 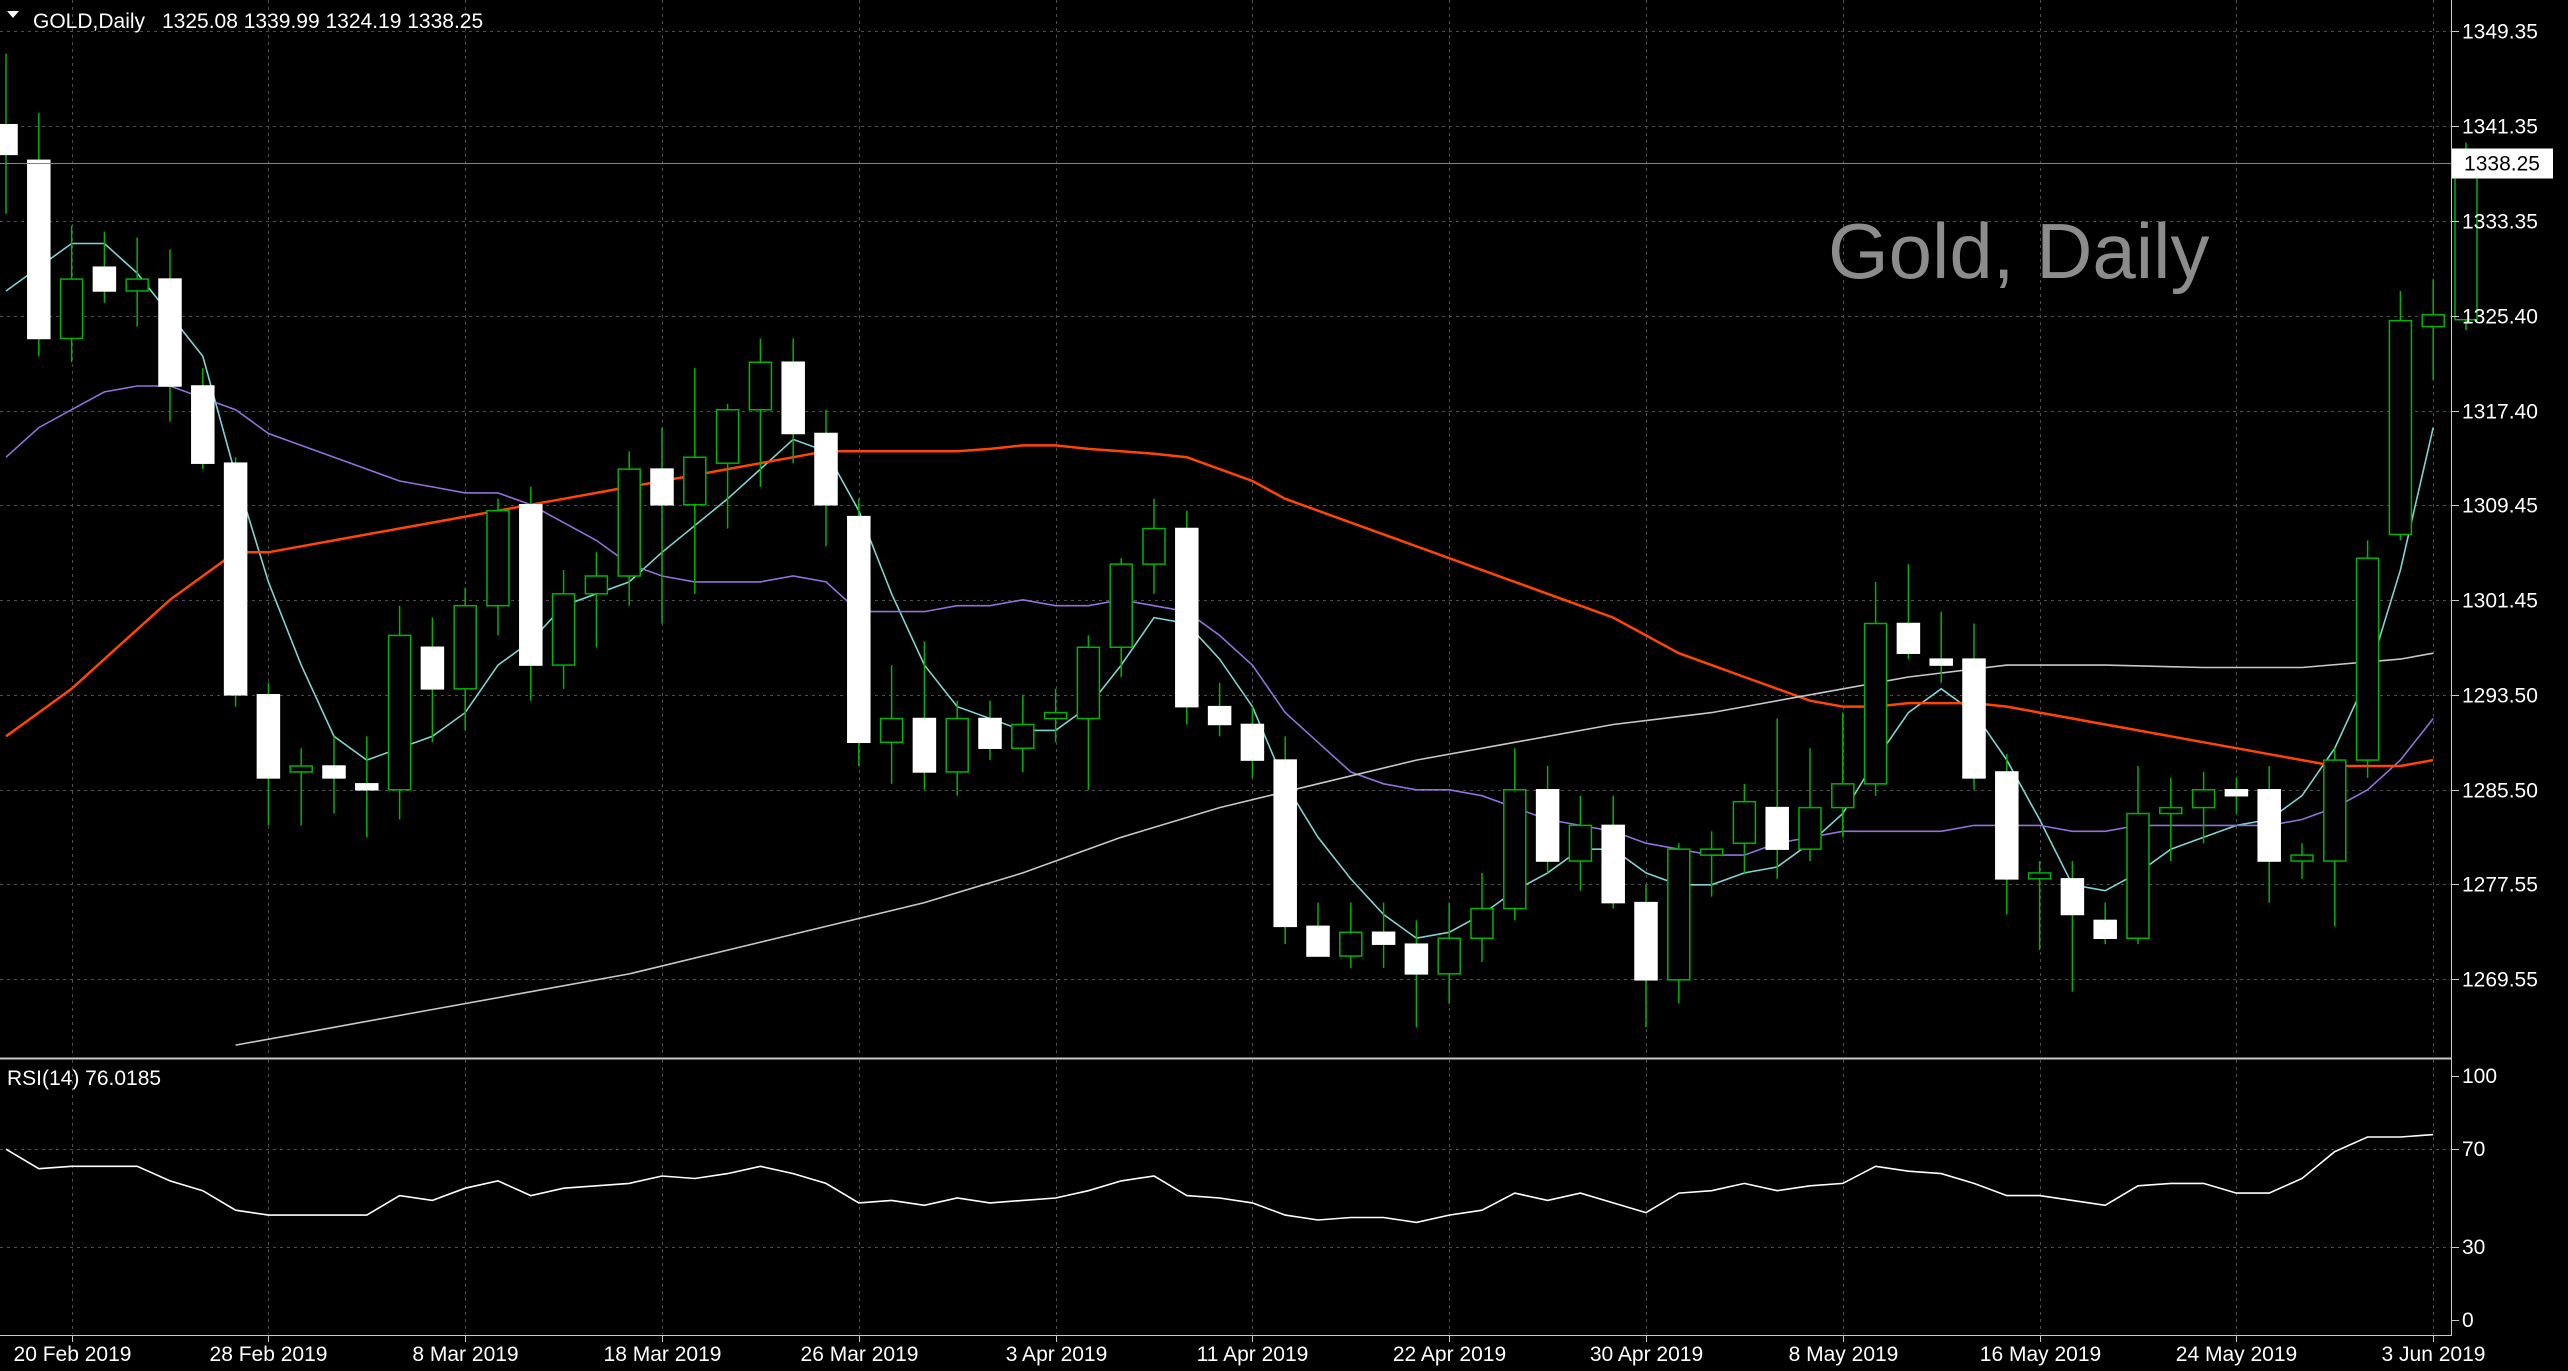 I want to click on price-tick-label: 1325.40, so click(x=2500, y=317).